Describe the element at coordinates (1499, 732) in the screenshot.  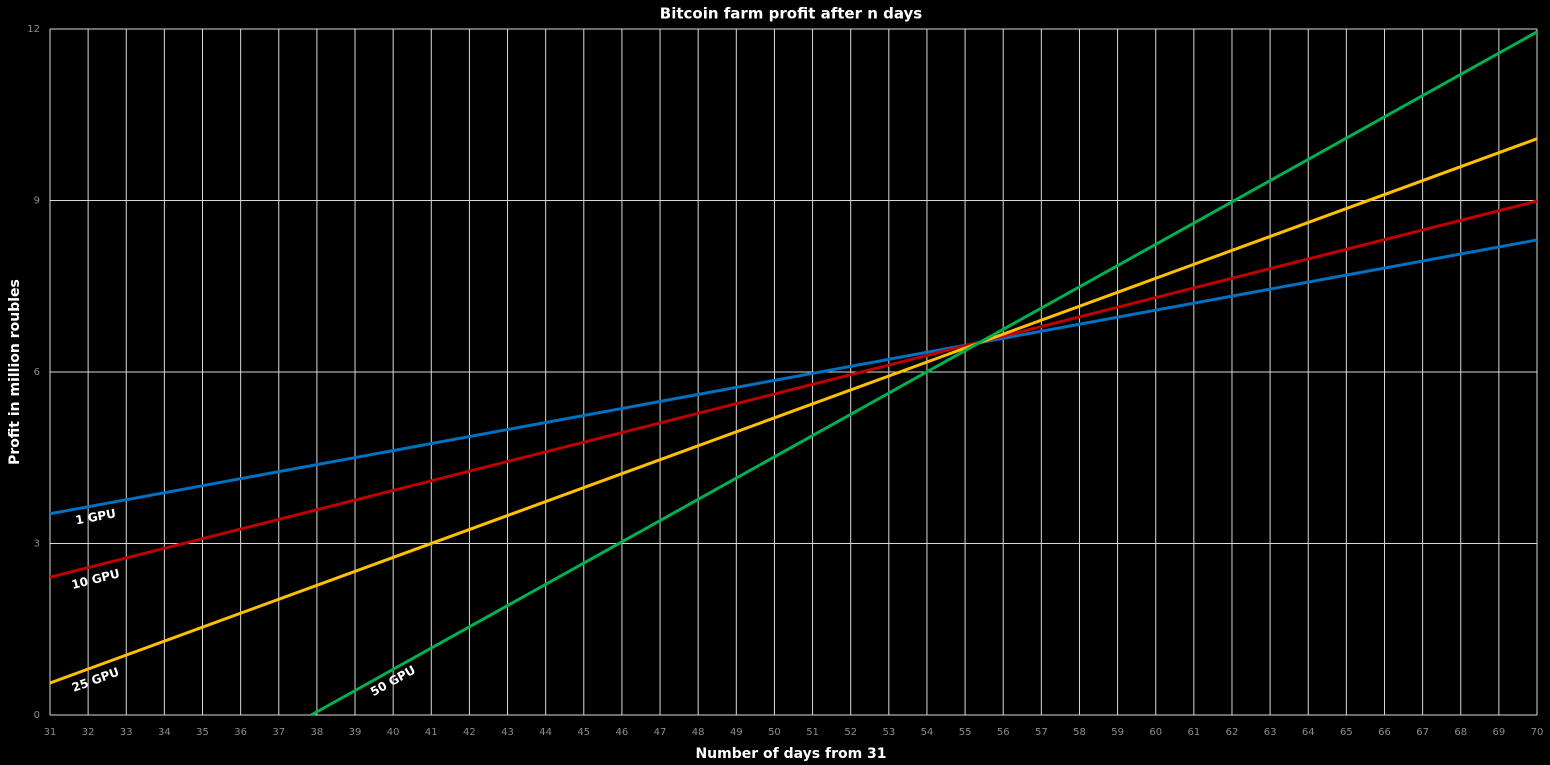
I see `x-tick-label: 69` at that location.